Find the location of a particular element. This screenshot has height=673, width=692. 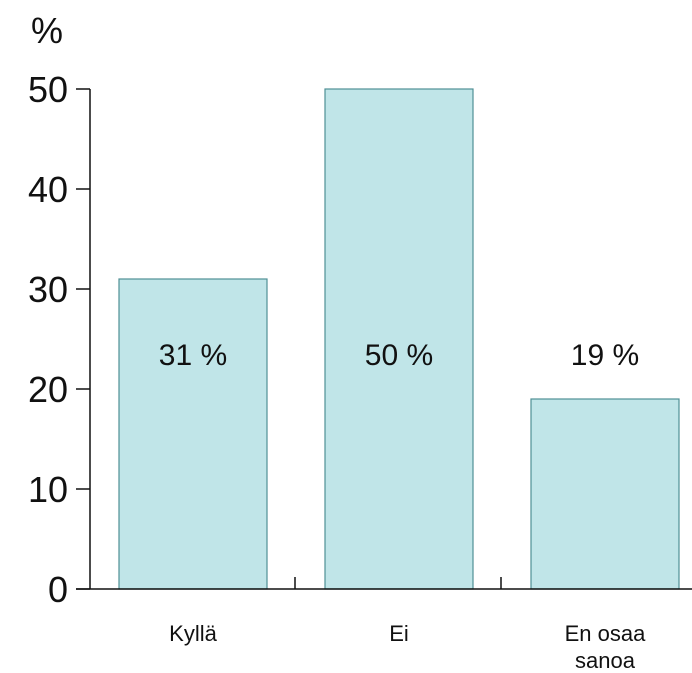

x-category-label: sanoa is located at coordinates (605, 660).